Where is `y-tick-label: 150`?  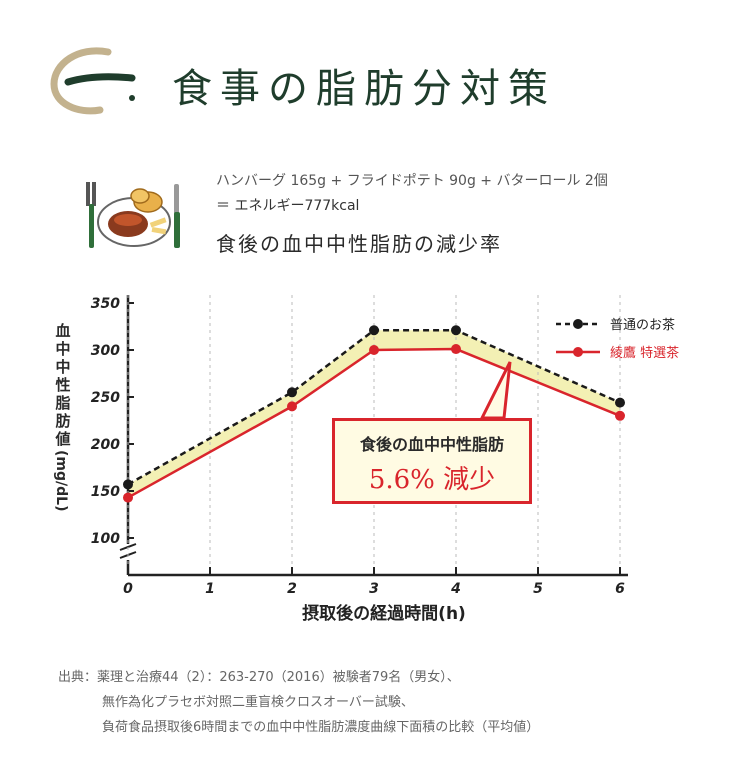 y-tick-label: 150 is located at coordinates (105, 492).